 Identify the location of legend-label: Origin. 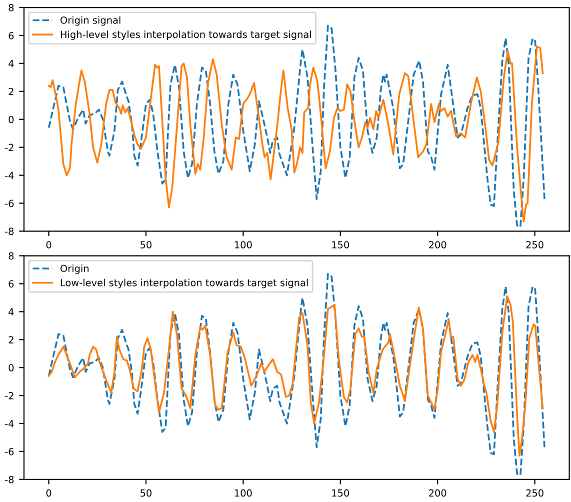
(74, 269).